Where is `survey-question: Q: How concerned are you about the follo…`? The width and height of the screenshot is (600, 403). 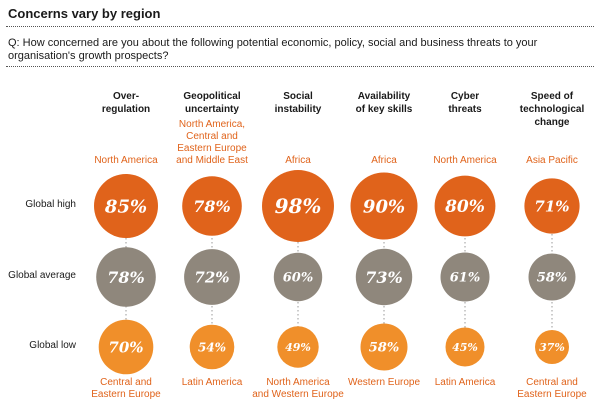
survey-question: Q: How concerned are you about the follo… is located at coordinates (273, 49).